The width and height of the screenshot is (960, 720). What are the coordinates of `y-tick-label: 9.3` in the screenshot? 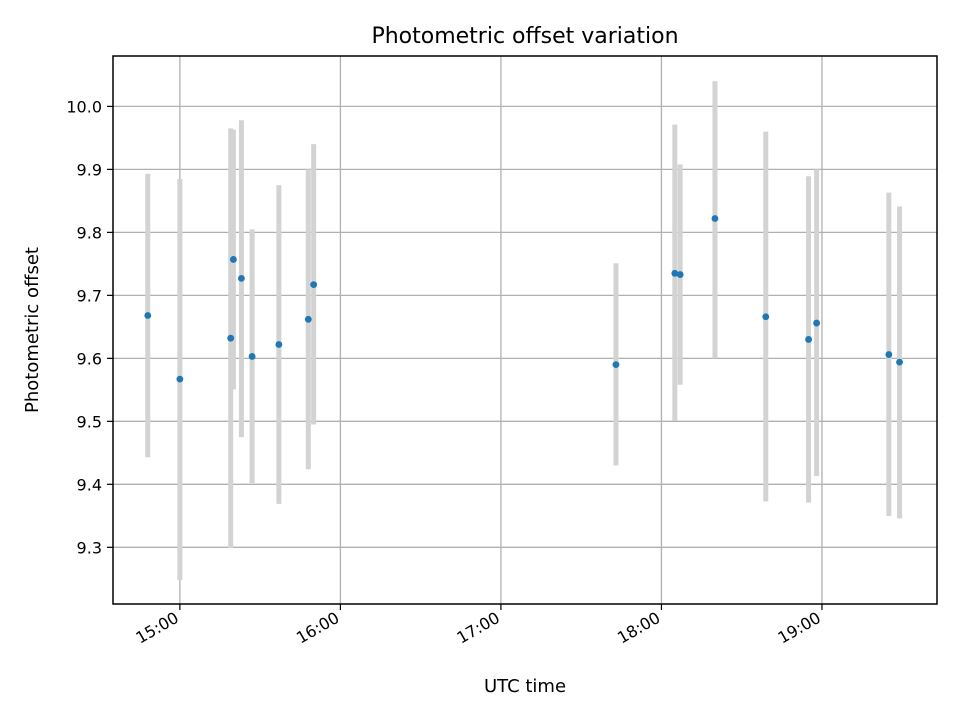 It's located at (89, 547).